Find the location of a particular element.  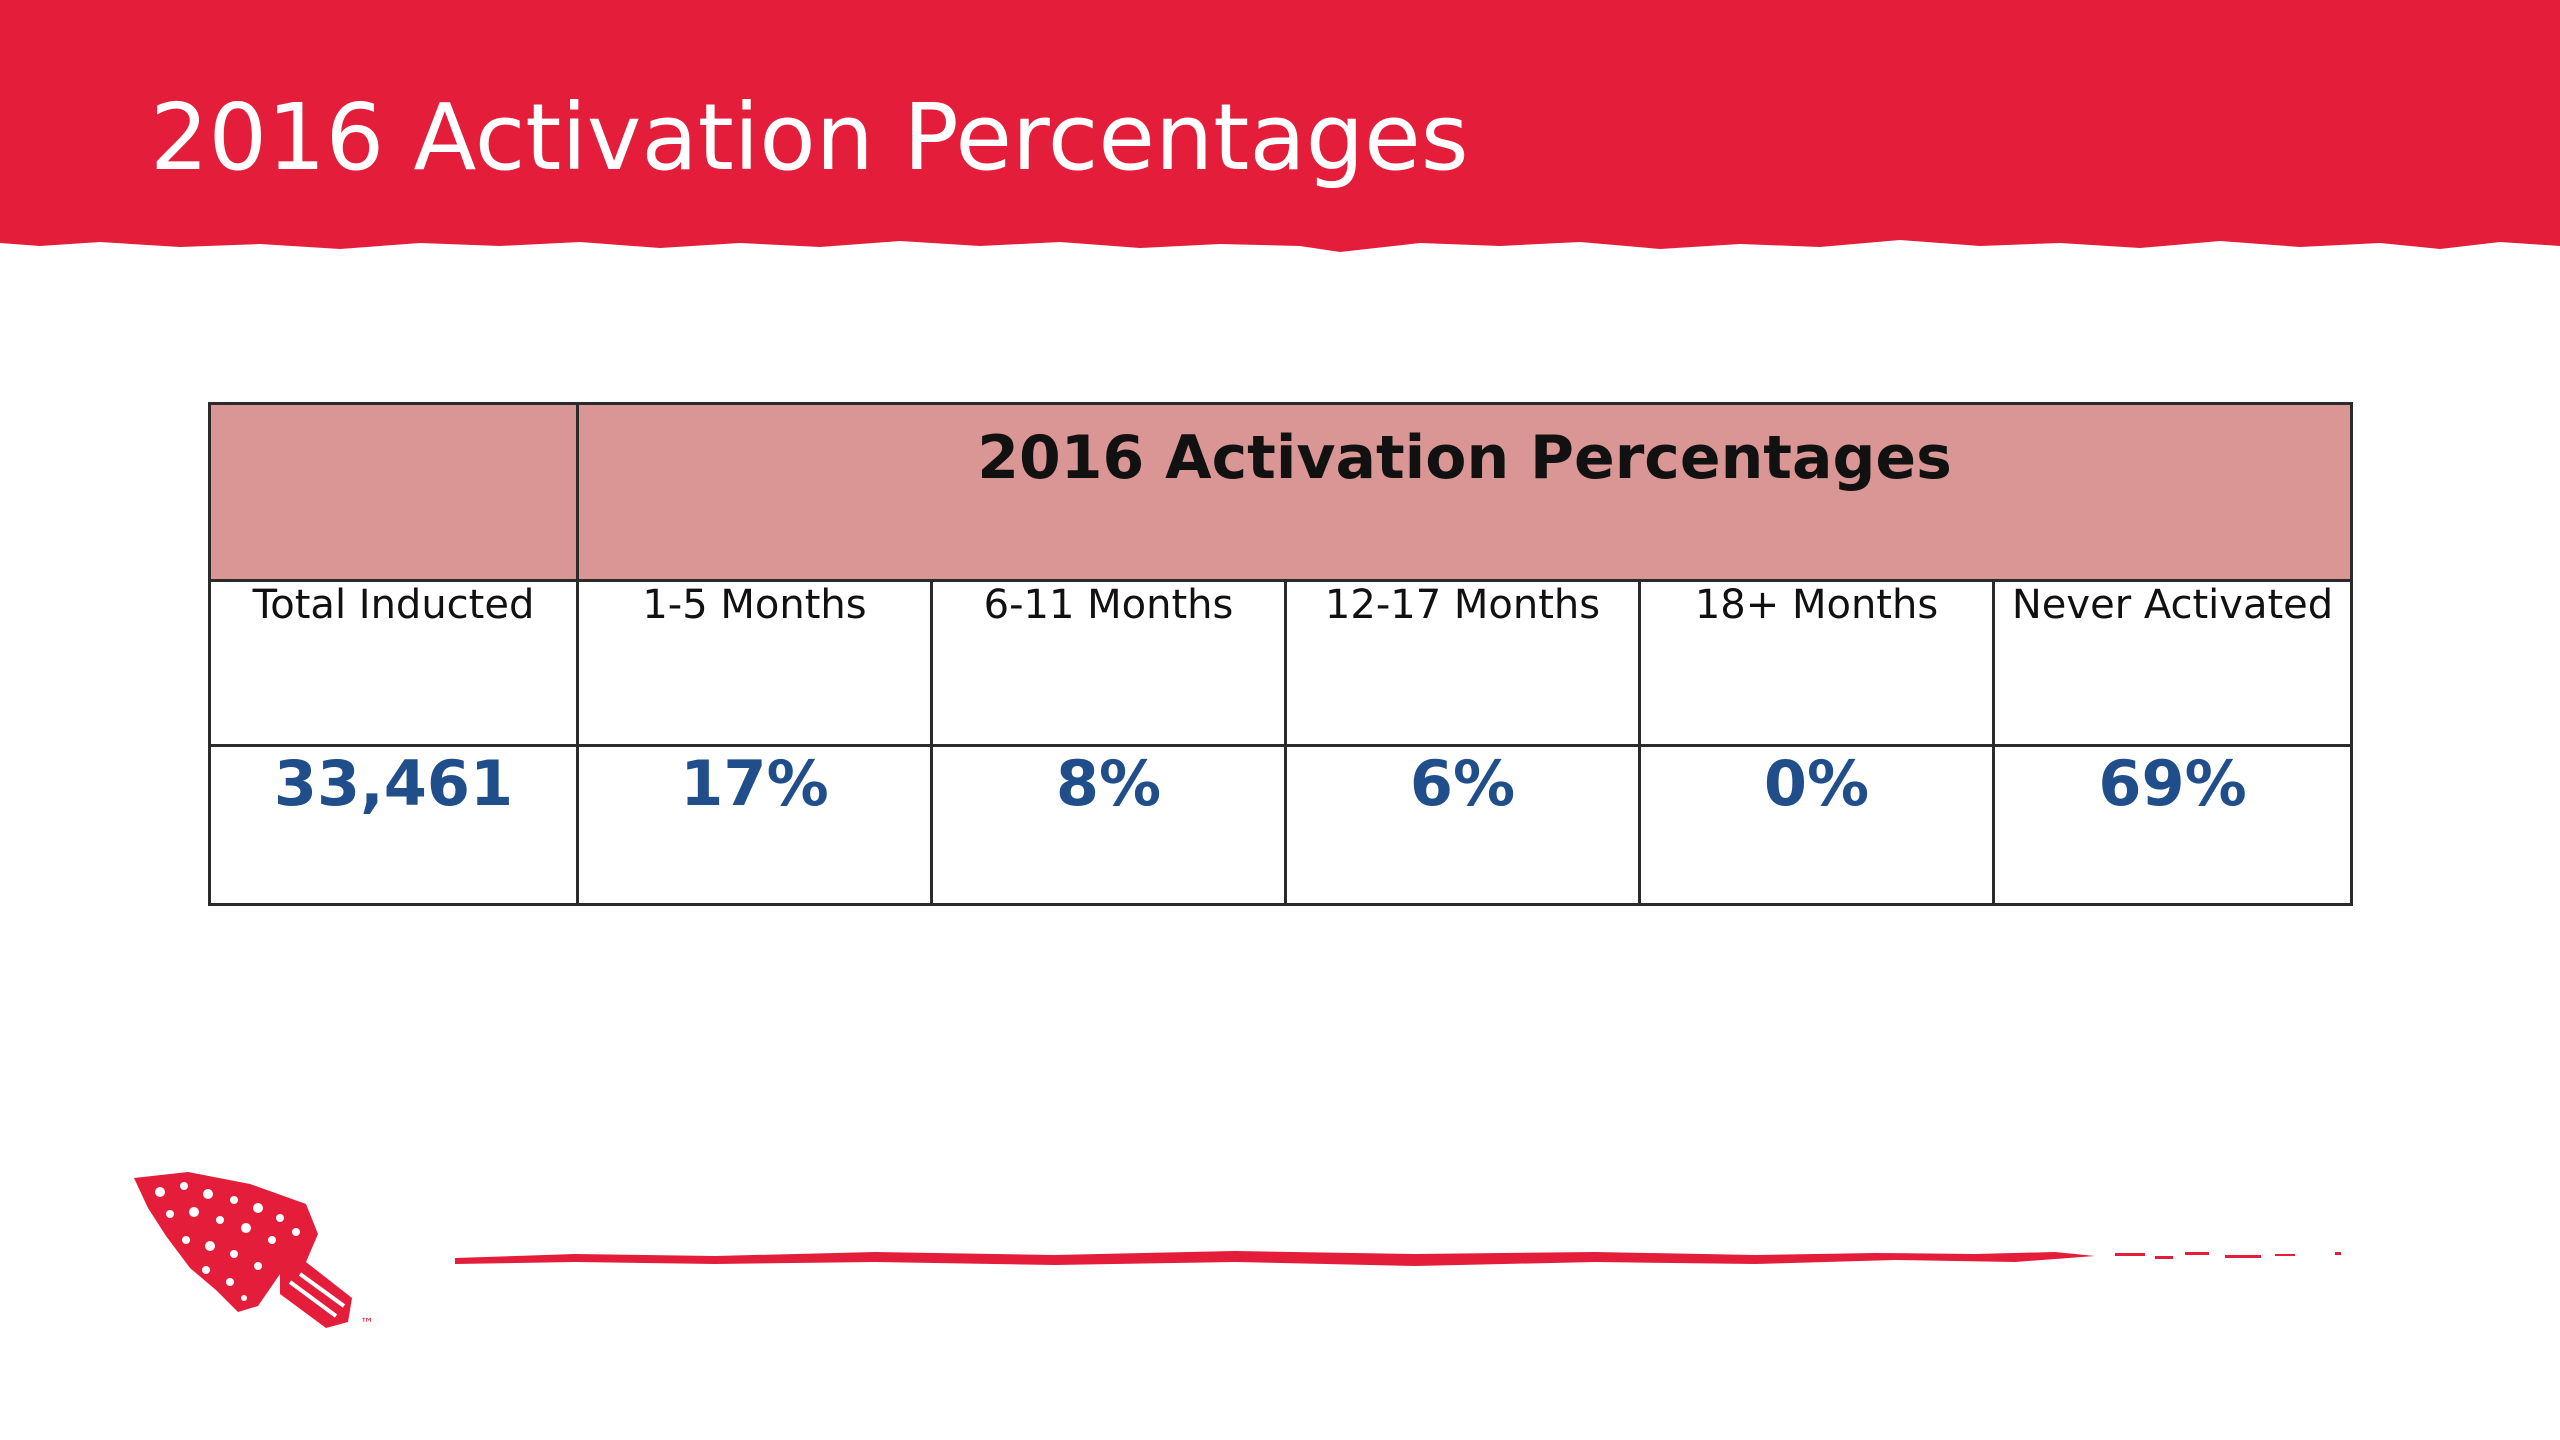

table-header-empty-cell is located at coordinates (393, 492).